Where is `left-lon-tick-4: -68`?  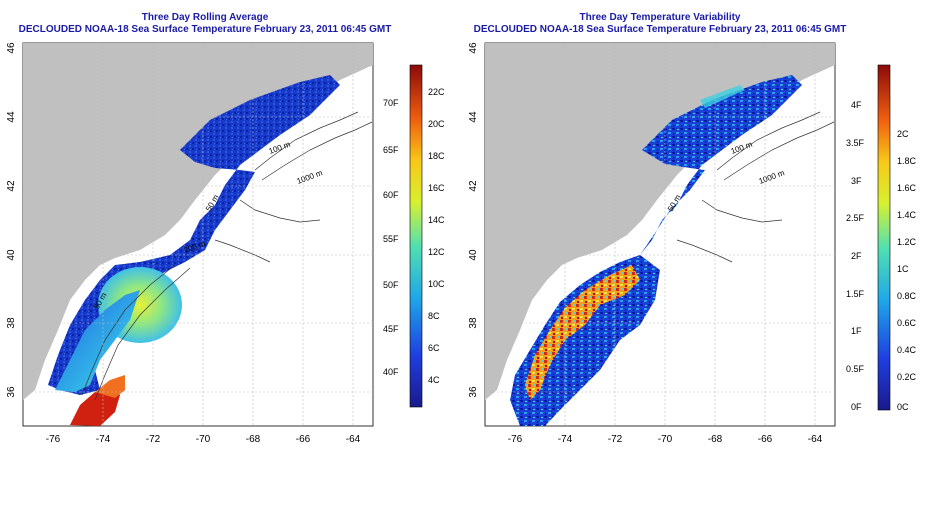
left-lon-tick-4: -68 is located at coordinates (253, 439).